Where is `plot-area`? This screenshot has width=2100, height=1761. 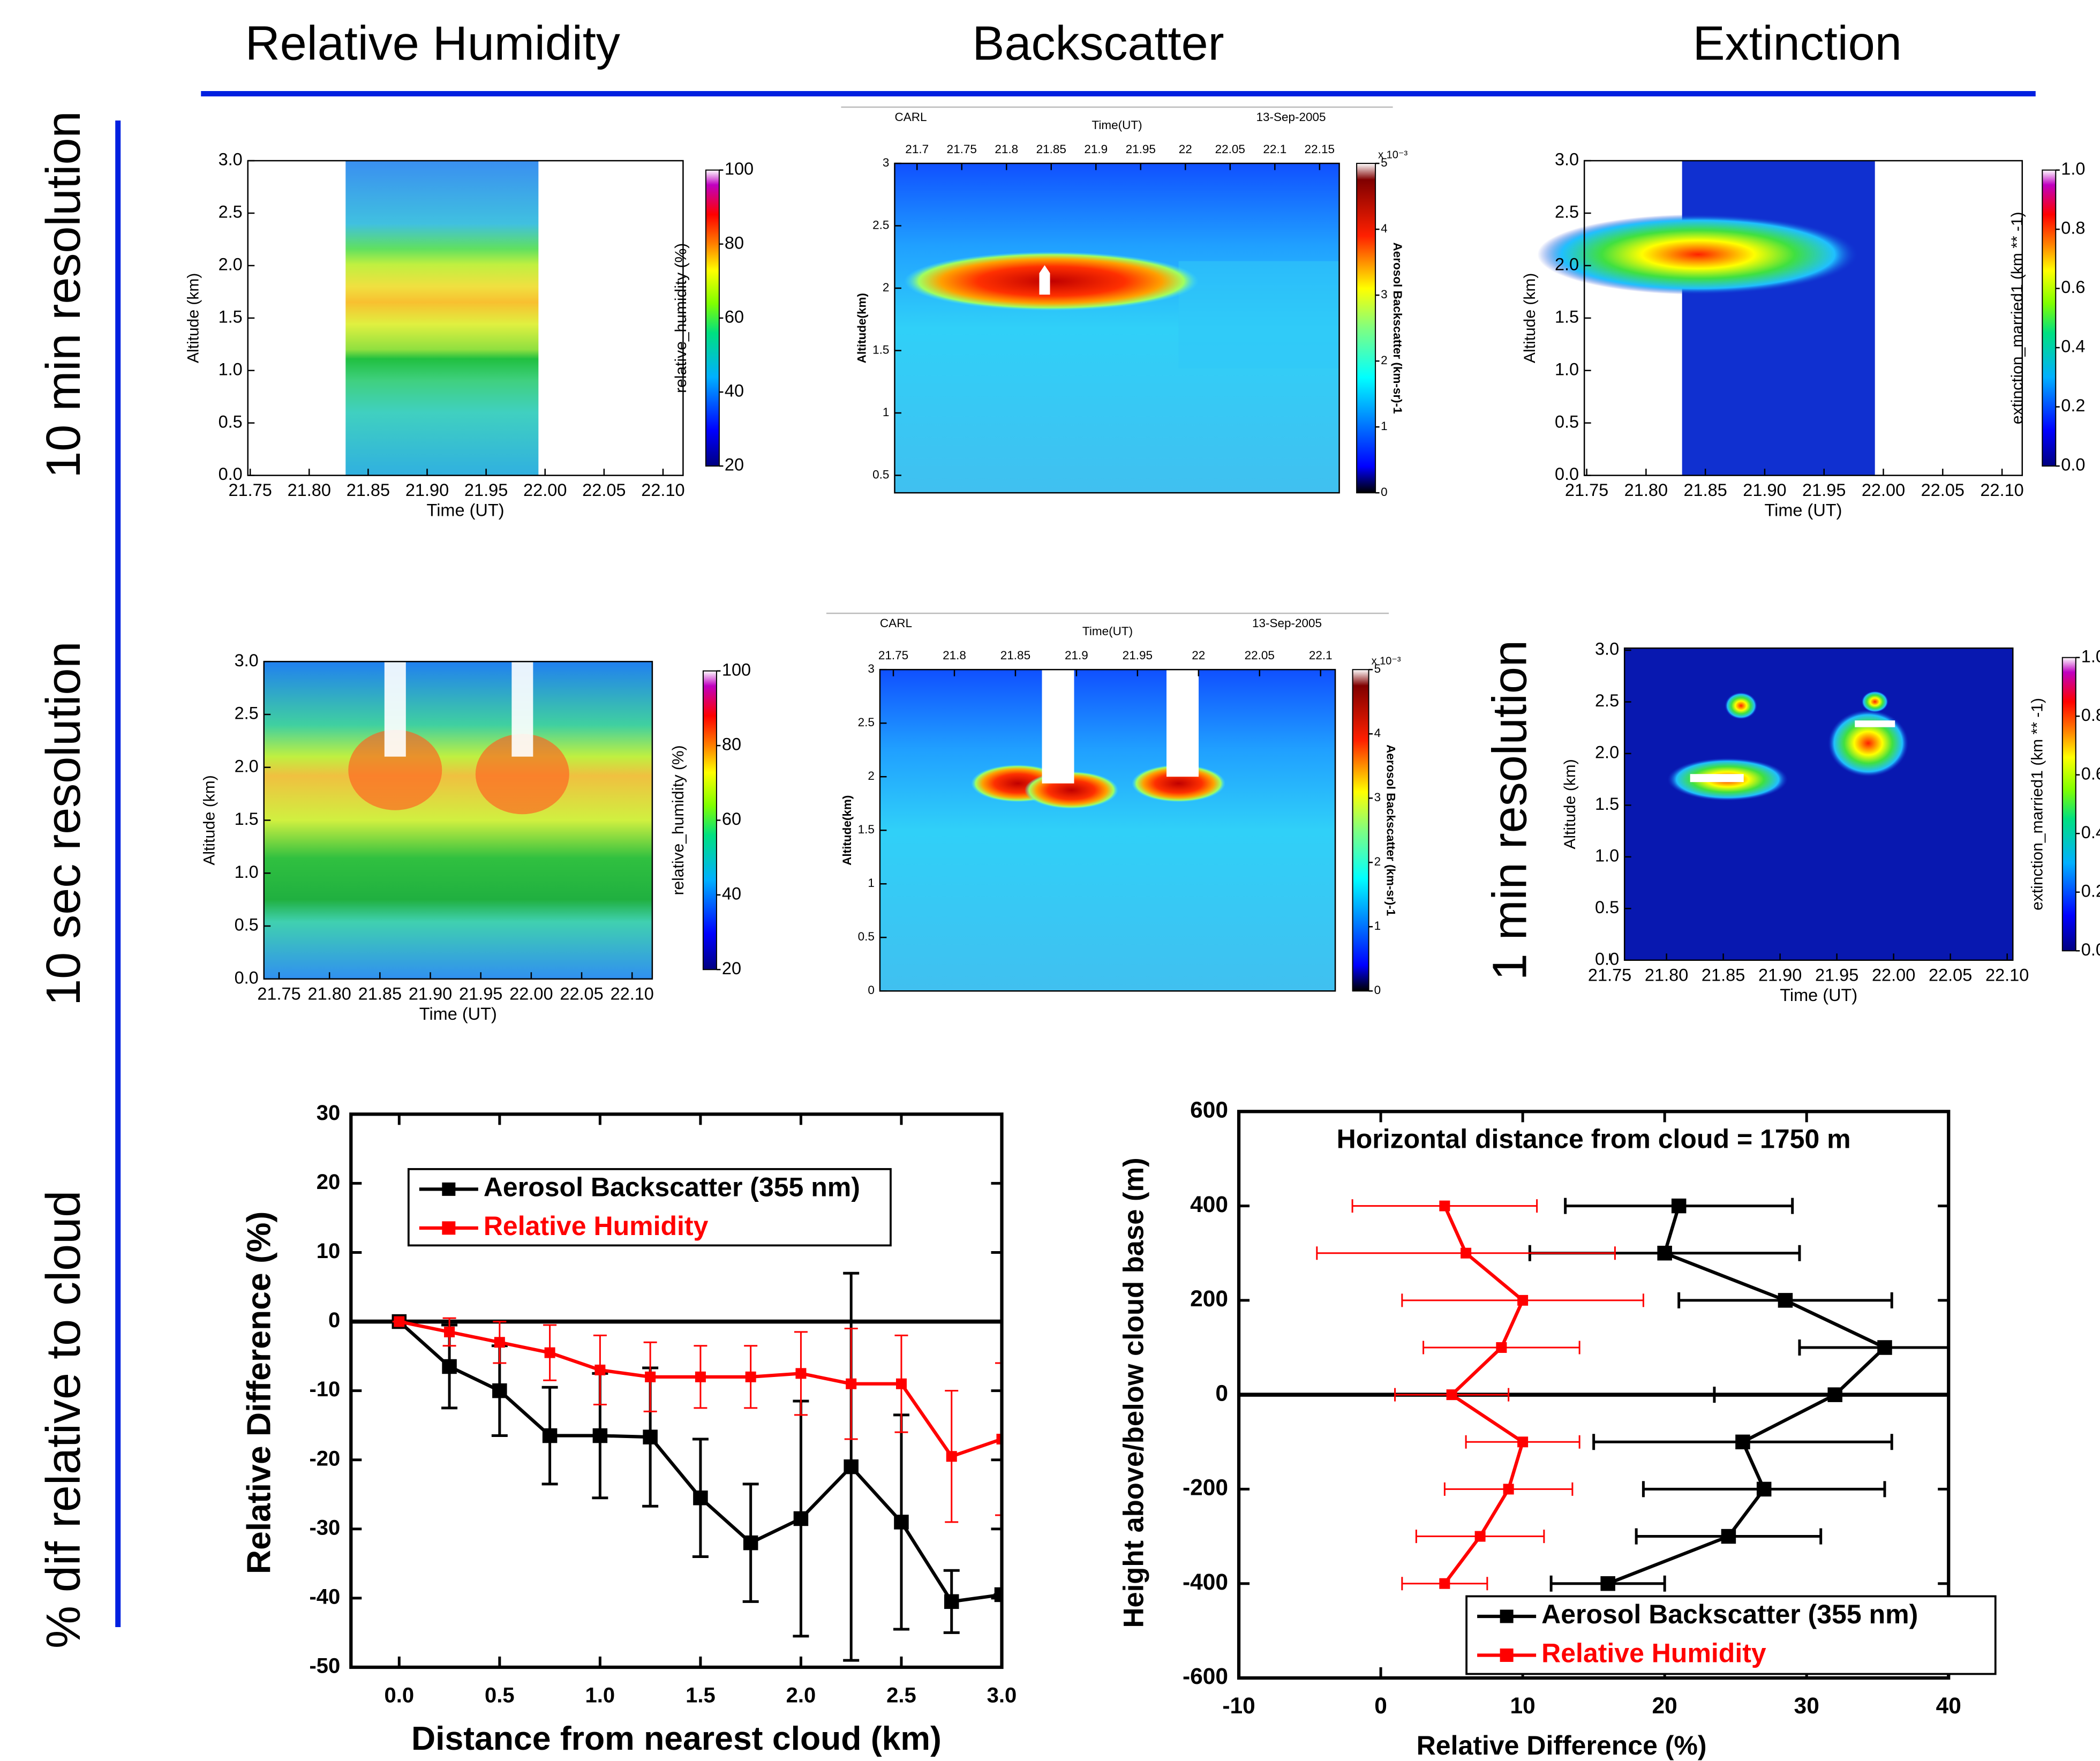 plot-area is located at coordinates (697, 1466).